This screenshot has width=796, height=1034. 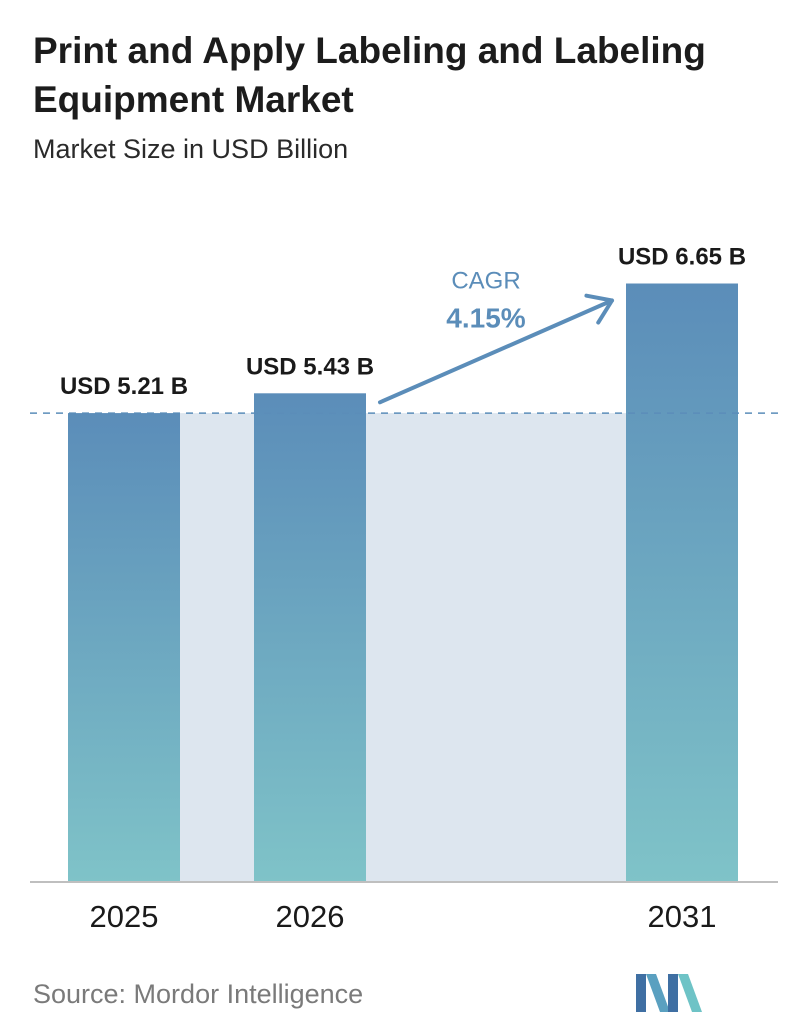 I want to click on x-tick-label-2025: 2025, so click(x=124, y=916).